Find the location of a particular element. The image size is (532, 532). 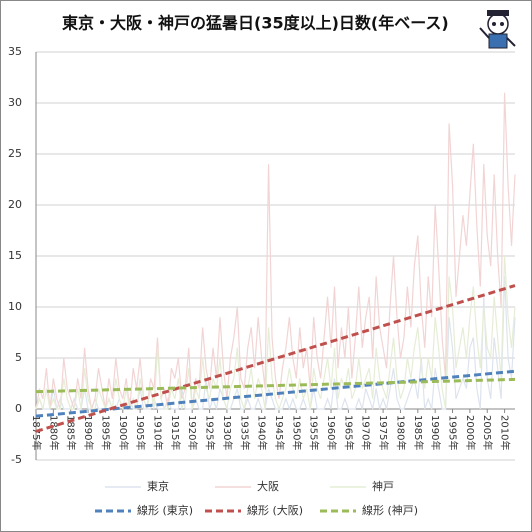

legend-label: 神戸 is located at coordinates (383, 486).